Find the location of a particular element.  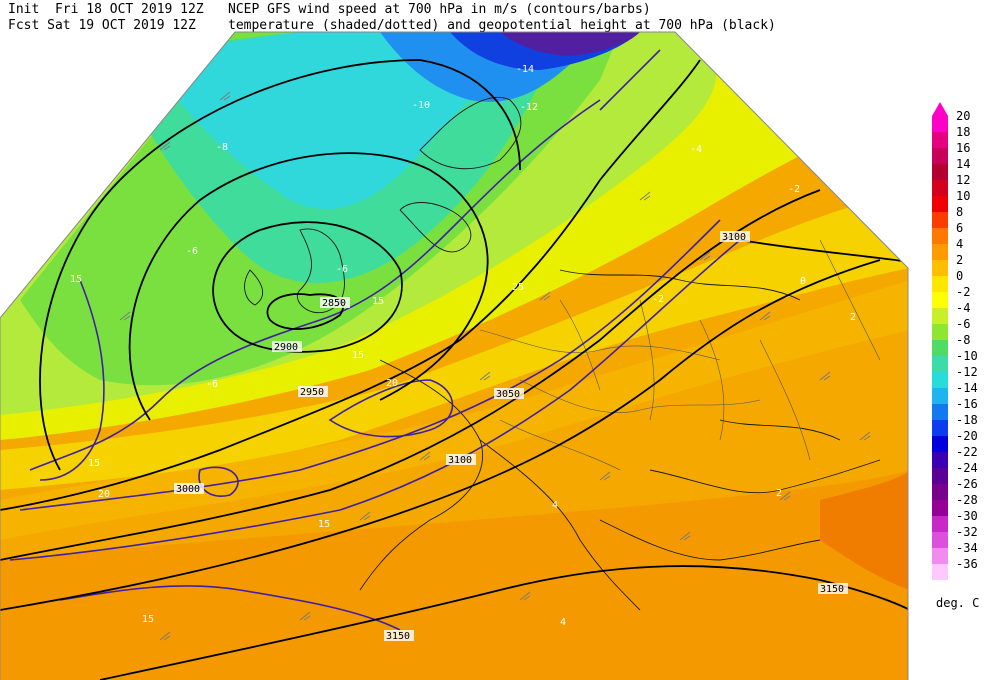

colorbar-tick-label: 0 is located at coordinates (960, 276).